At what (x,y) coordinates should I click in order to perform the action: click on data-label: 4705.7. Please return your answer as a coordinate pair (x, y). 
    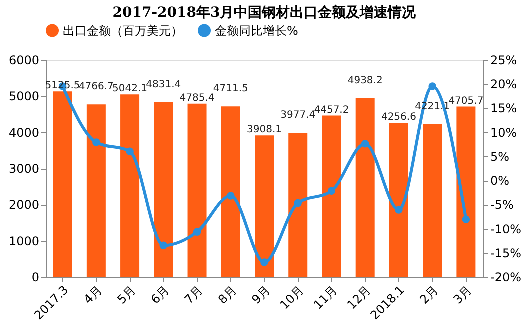
    Looking at the image, I should click on (466, 101).